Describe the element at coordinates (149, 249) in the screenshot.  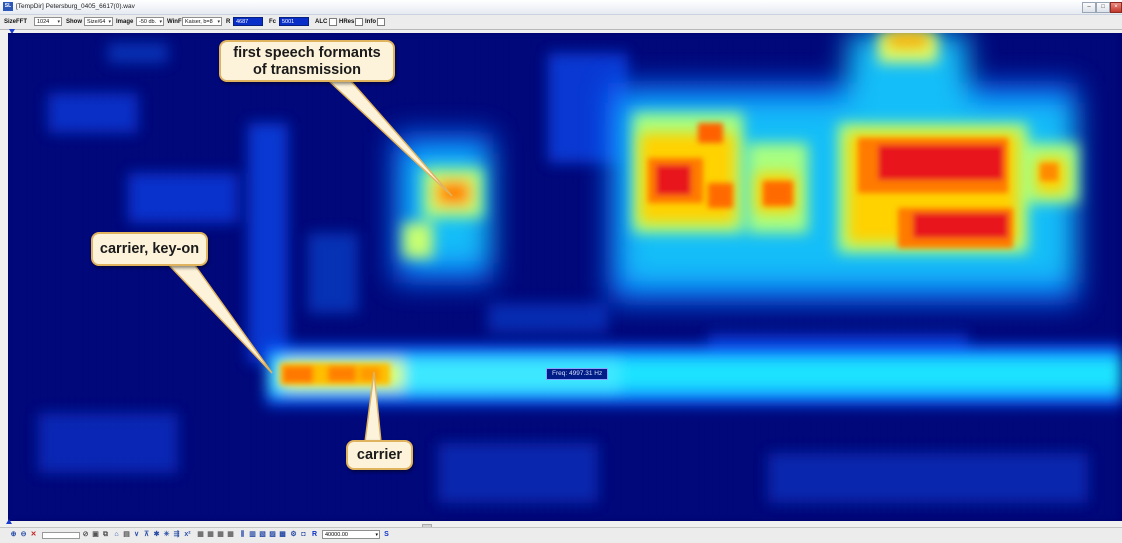
I see `callout-carrier-keyon: carrier, key-on` at that location.